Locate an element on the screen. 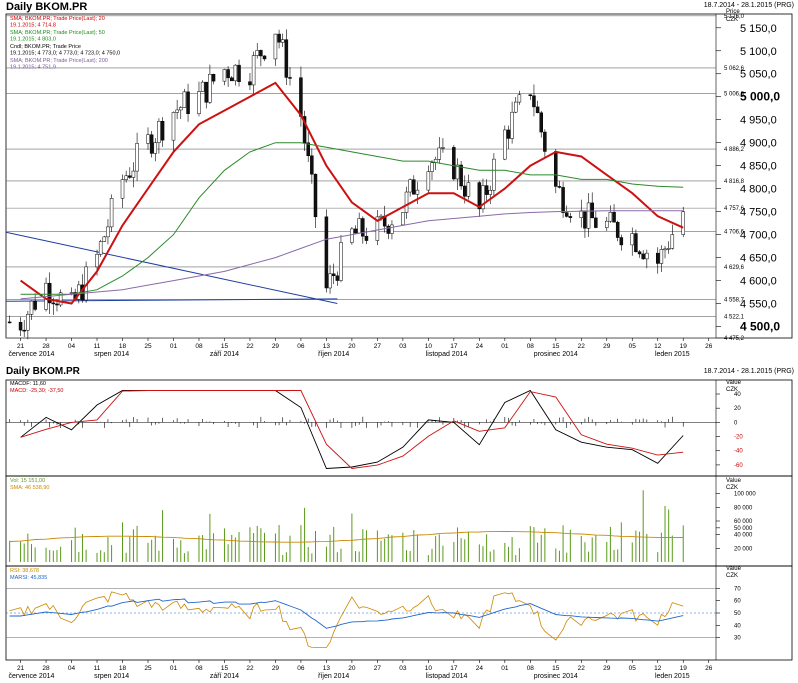  level-label: 4 629,6 is located at coordinates (734, 268).